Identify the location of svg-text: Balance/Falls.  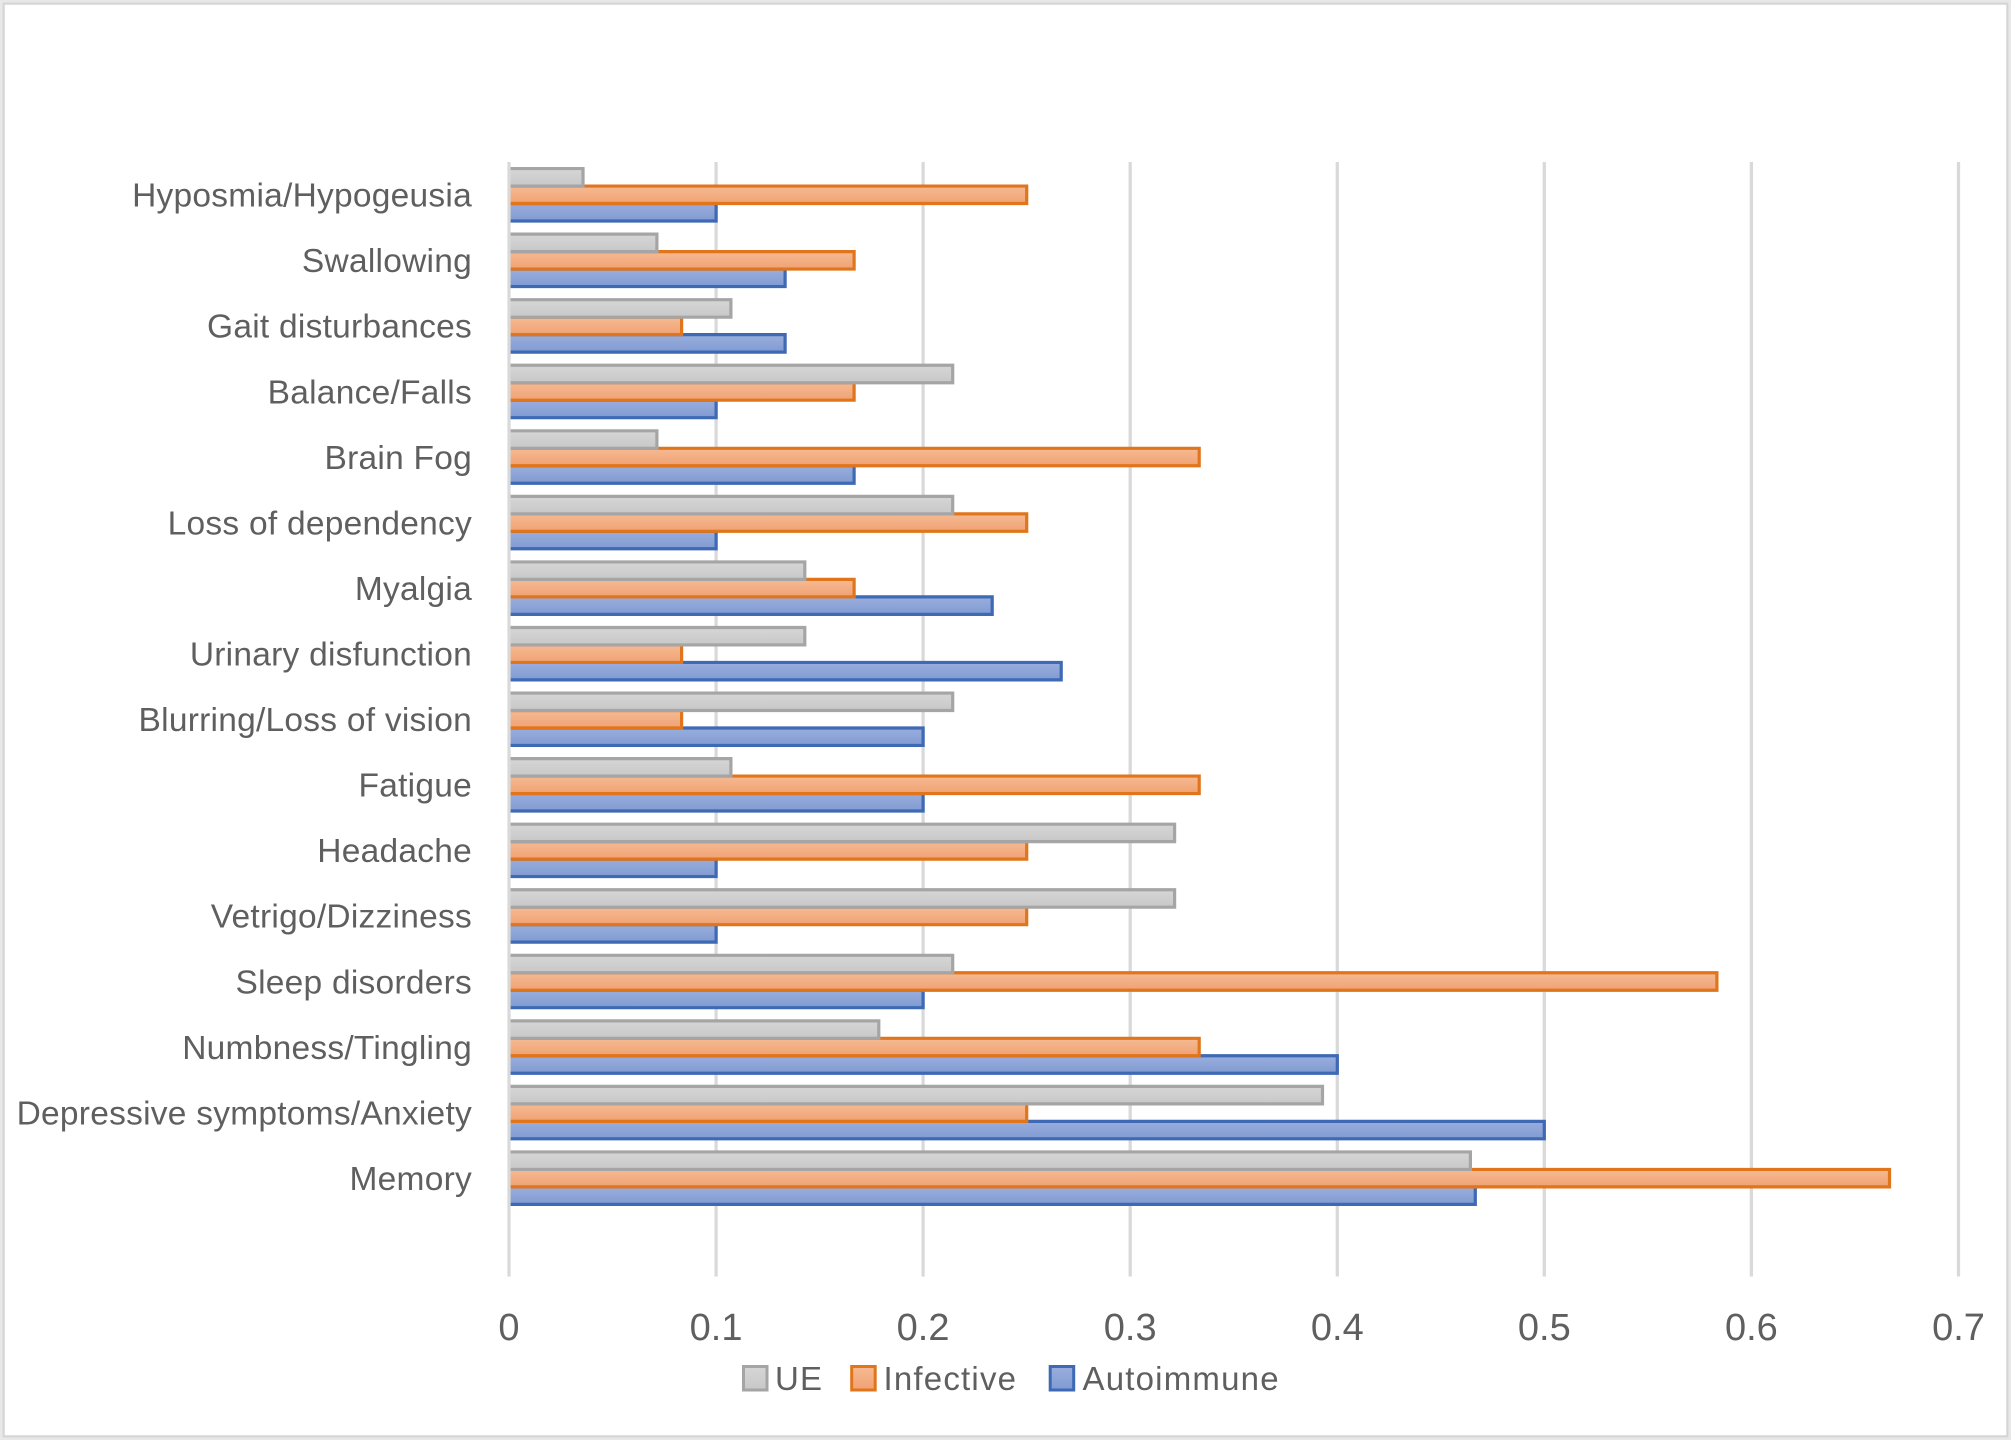
(370, 392).